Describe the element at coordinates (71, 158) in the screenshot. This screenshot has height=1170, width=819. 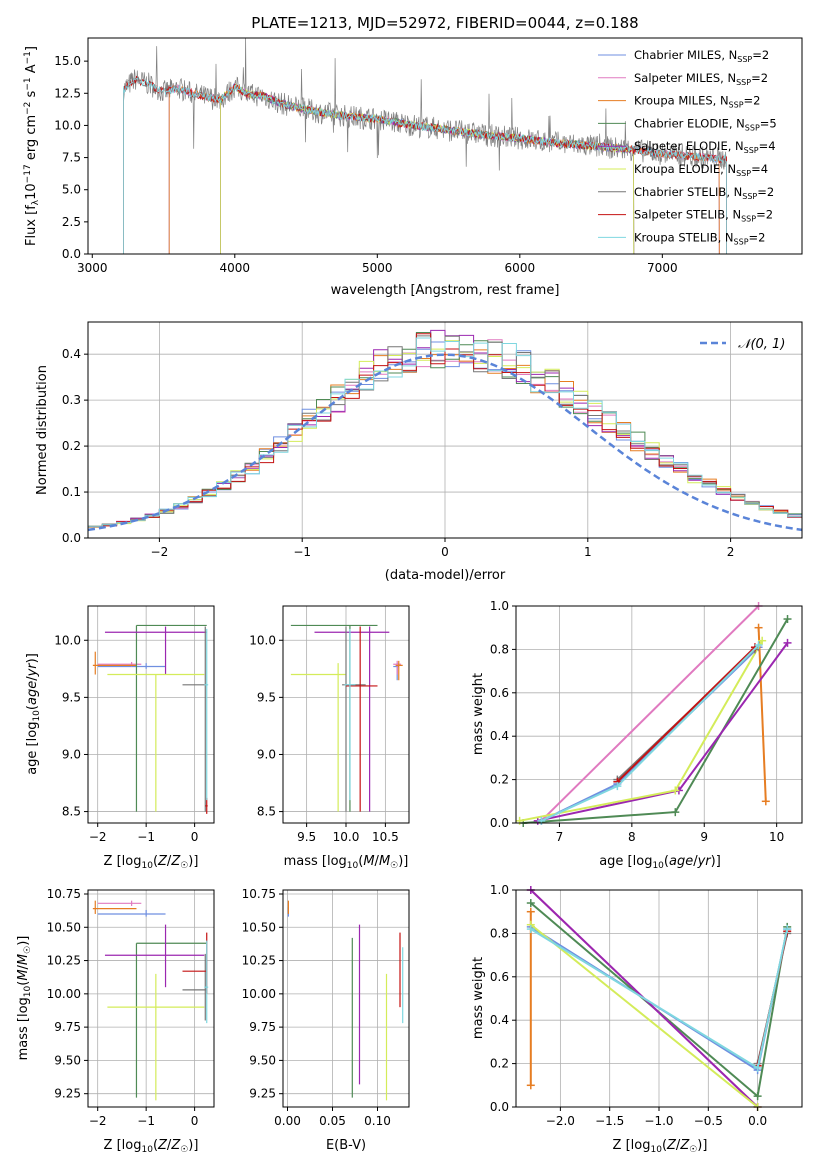
I see `y-tick-label: 7.5` at that location.